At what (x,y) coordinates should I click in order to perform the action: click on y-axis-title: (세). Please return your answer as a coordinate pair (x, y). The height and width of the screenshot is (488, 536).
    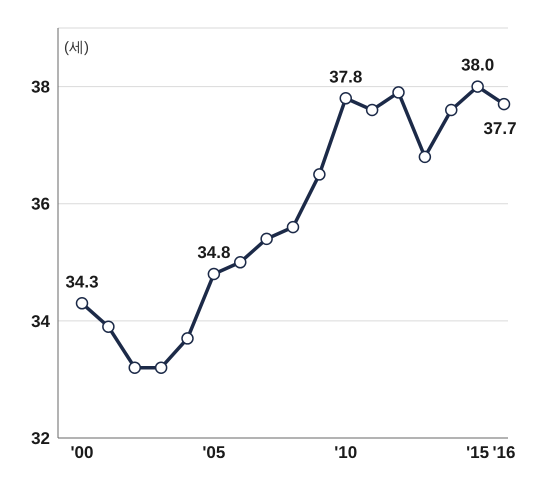
    Looking at the image, I should click on (76, 47).